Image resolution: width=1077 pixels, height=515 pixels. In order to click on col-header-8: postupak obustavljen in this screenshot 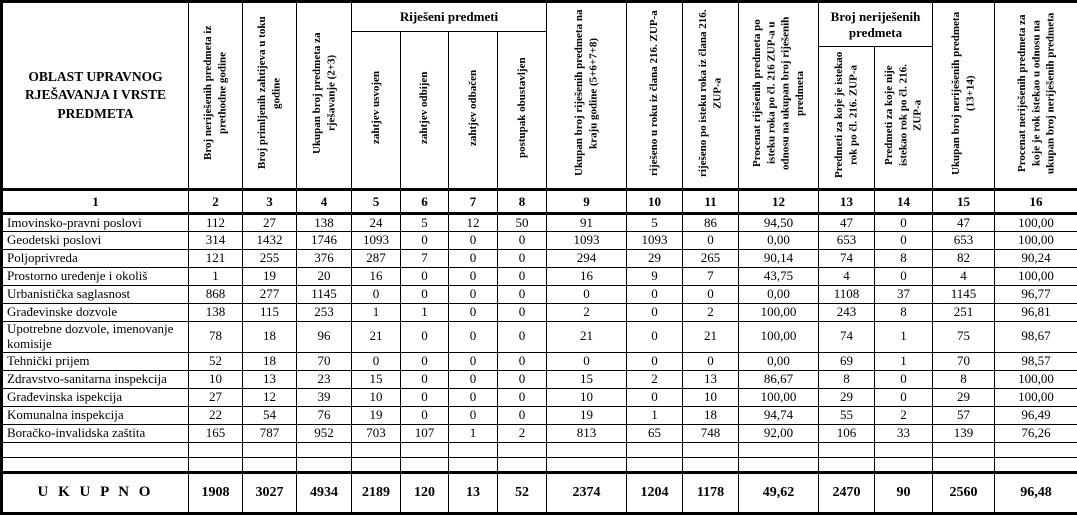, I will do `click(522, 111)`.